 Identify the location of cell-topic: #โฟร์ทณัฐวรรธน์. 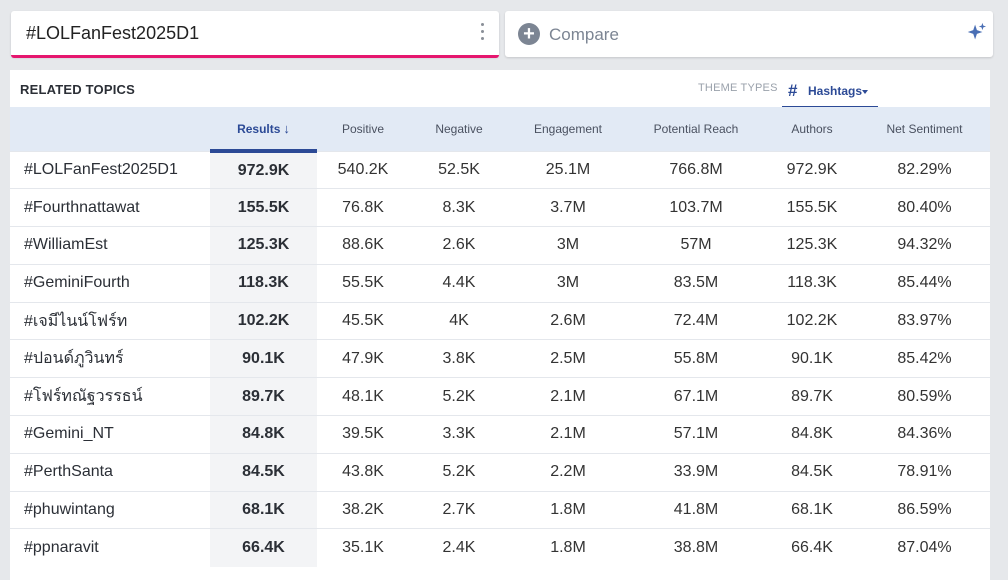
(83, 397).